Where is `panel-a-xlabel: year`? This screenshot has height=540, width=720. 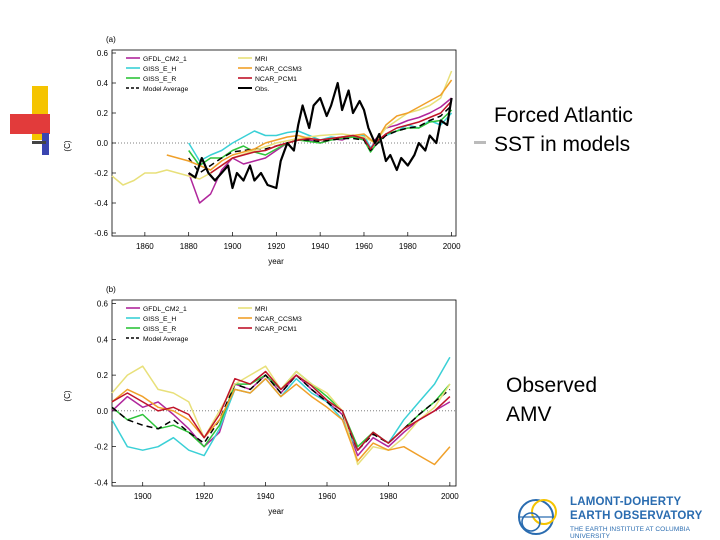 panel-a-xlabel: year is located at coordinates (276, 261).